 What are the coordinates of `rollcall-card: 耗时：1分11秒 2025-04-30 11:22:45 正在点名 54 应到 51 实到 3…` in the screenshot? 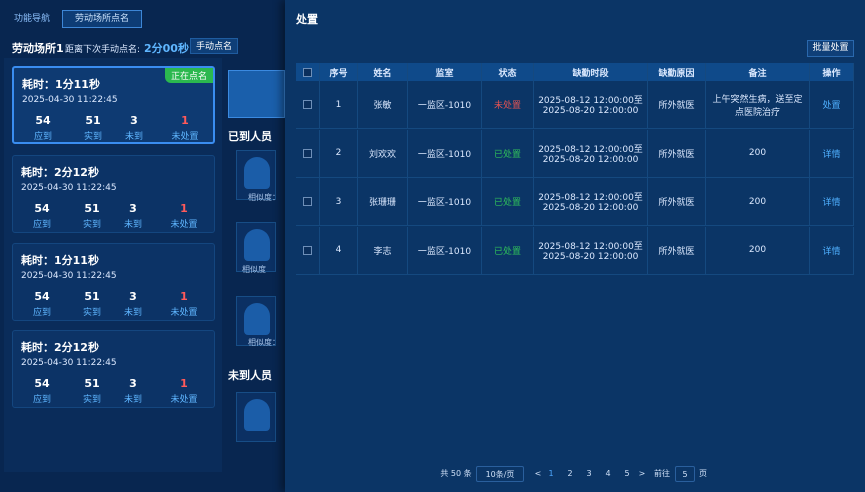 It's located at (113, 105).